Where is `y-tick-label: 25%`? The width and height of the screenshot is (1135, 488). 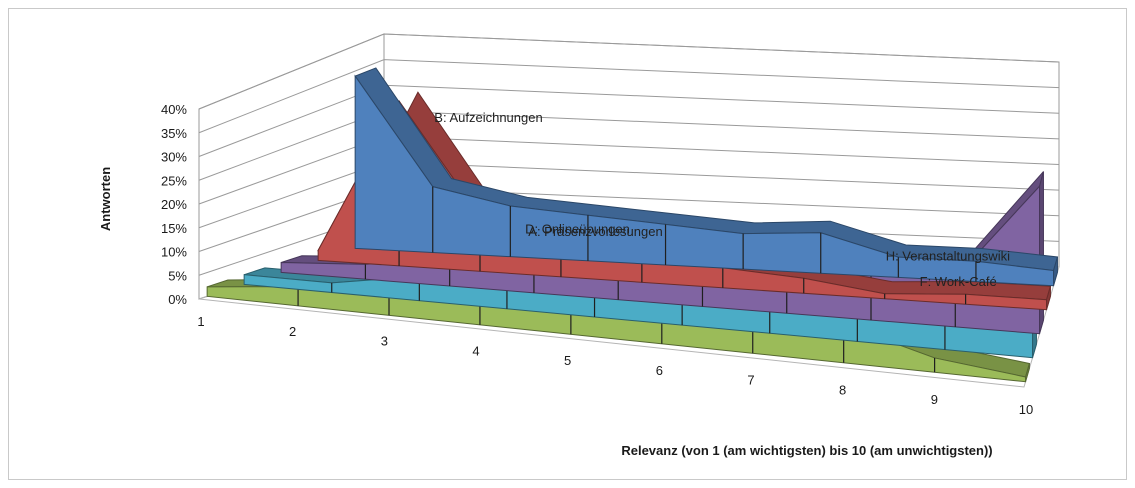 y-tick-label: 25% is located at coordinates (174, 180).